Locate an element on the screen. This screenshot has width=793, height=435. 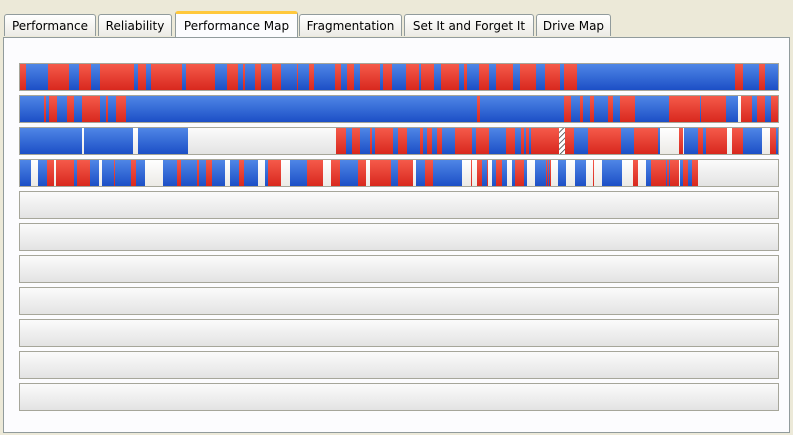
tab: Performance is located at coordinates (50, 25).